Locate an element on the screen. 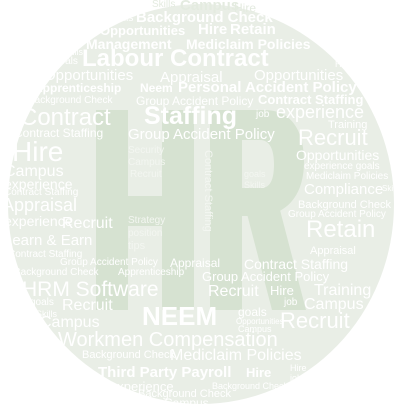 This screenshot has height=408, width=400. cloud-word: position is located at coordinates (145, 233).